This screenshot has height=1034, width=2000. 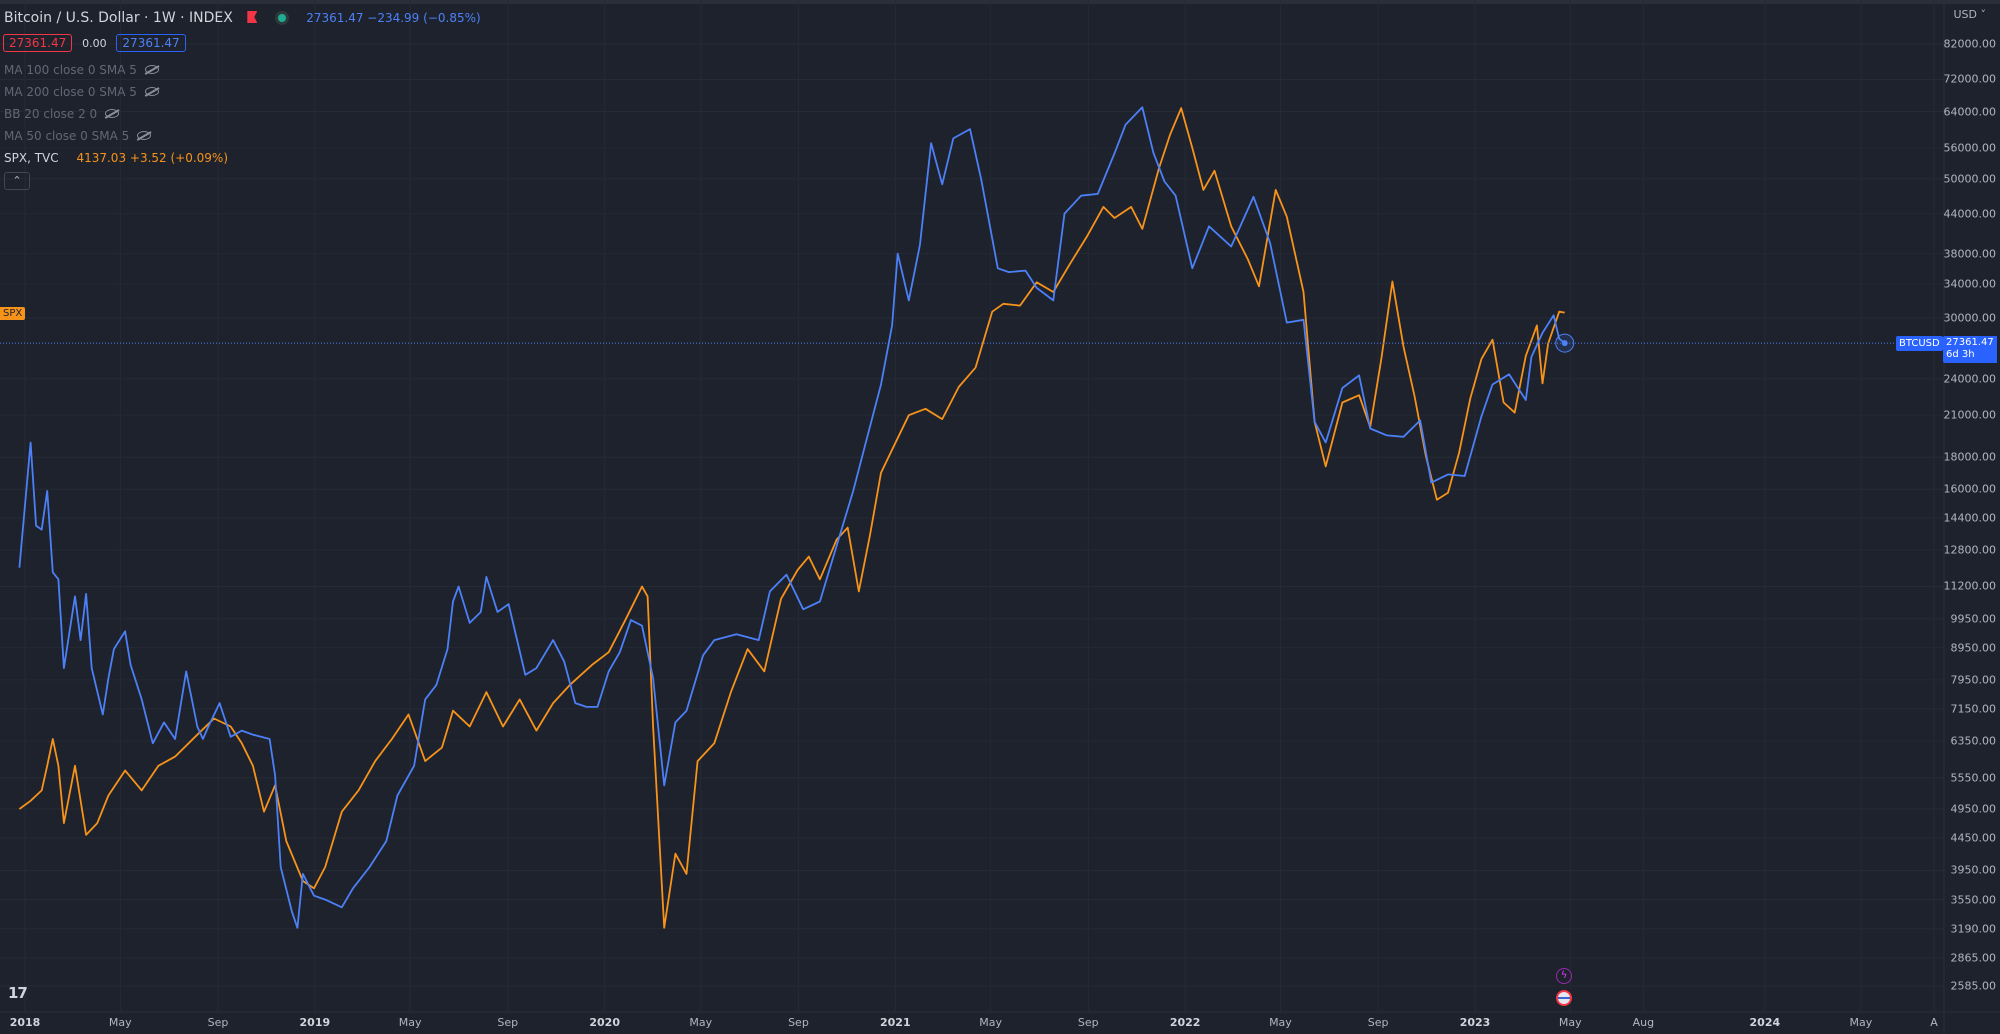 I want to click on time-tick-label: 2018, so click(x=25, y=1022).